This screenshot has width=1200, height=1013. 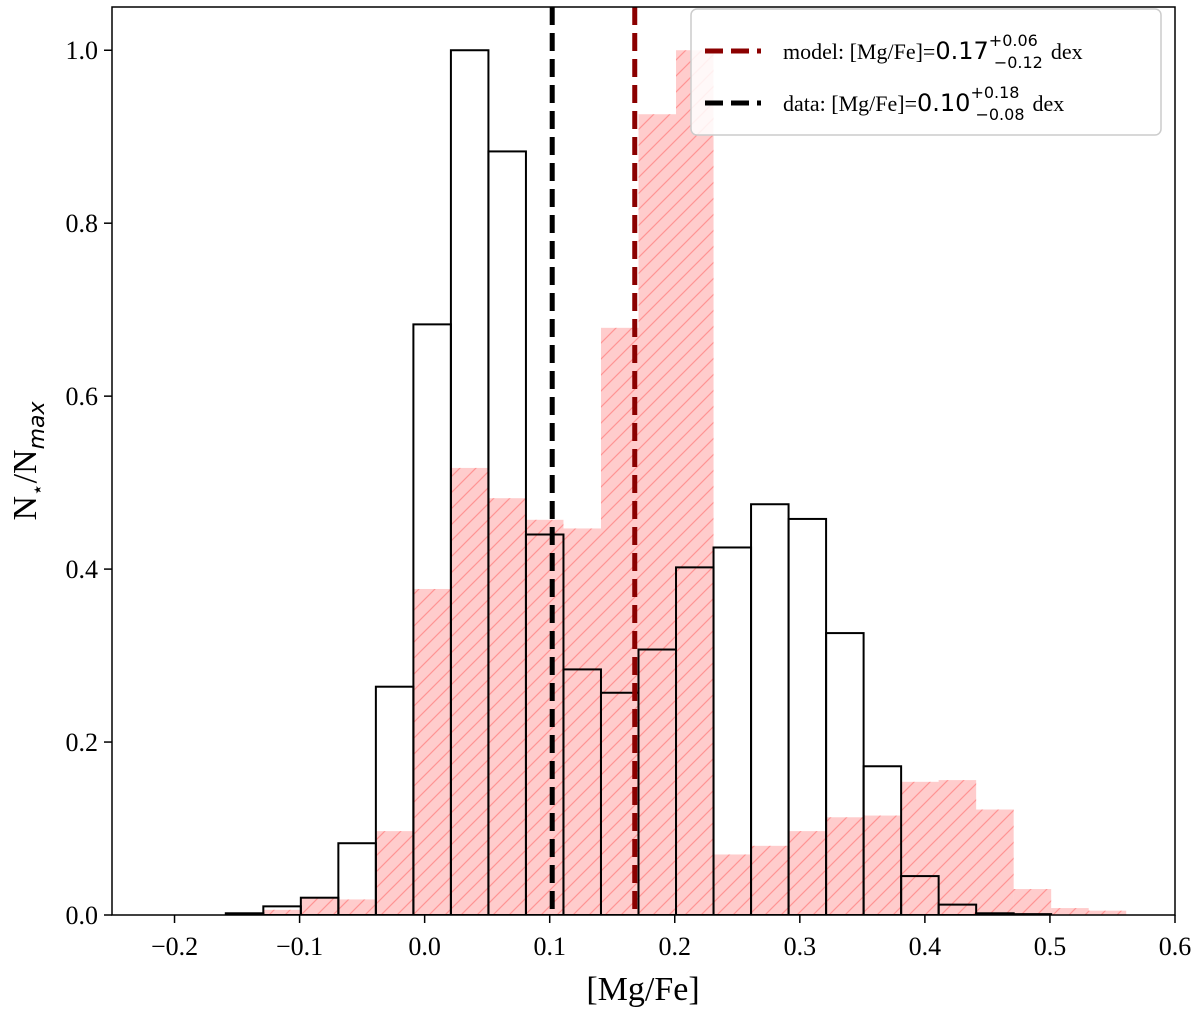 I want to click on x-tick-label: −0.2, so click(x=174, y=946).